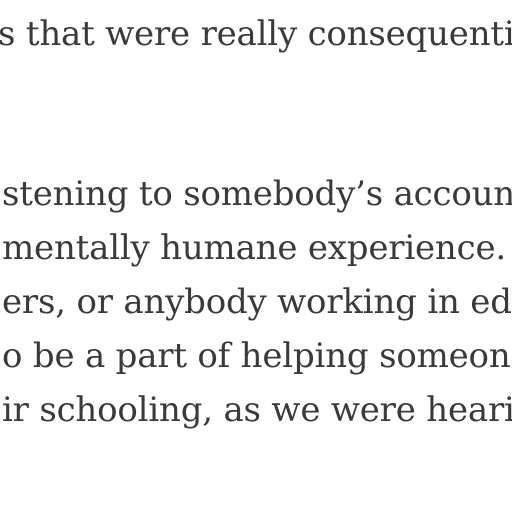 This screenshot has height=512, width=512. What do you see at coordinates (257, 302) in the screenshot?
I see `paragraph-2-line-3: ers, or anybody working in educ` at bounding box center [257, 302].